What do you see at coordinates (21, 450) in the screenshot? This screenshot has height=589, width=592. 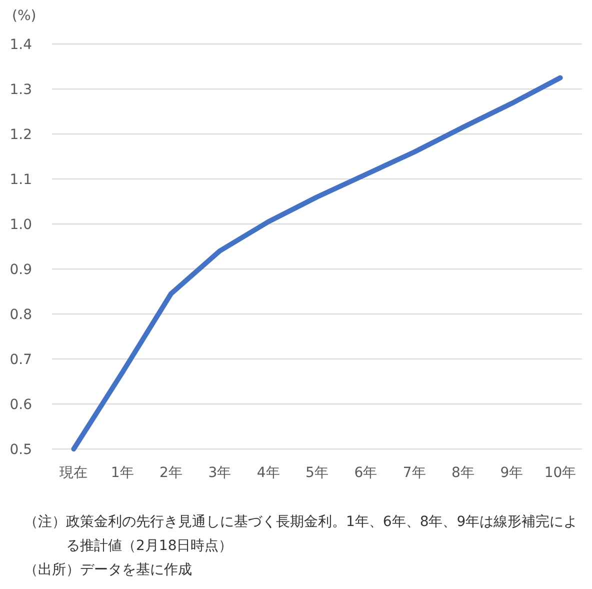 I see `y-tick-label: 0.5` at bounding box center [21, 450].